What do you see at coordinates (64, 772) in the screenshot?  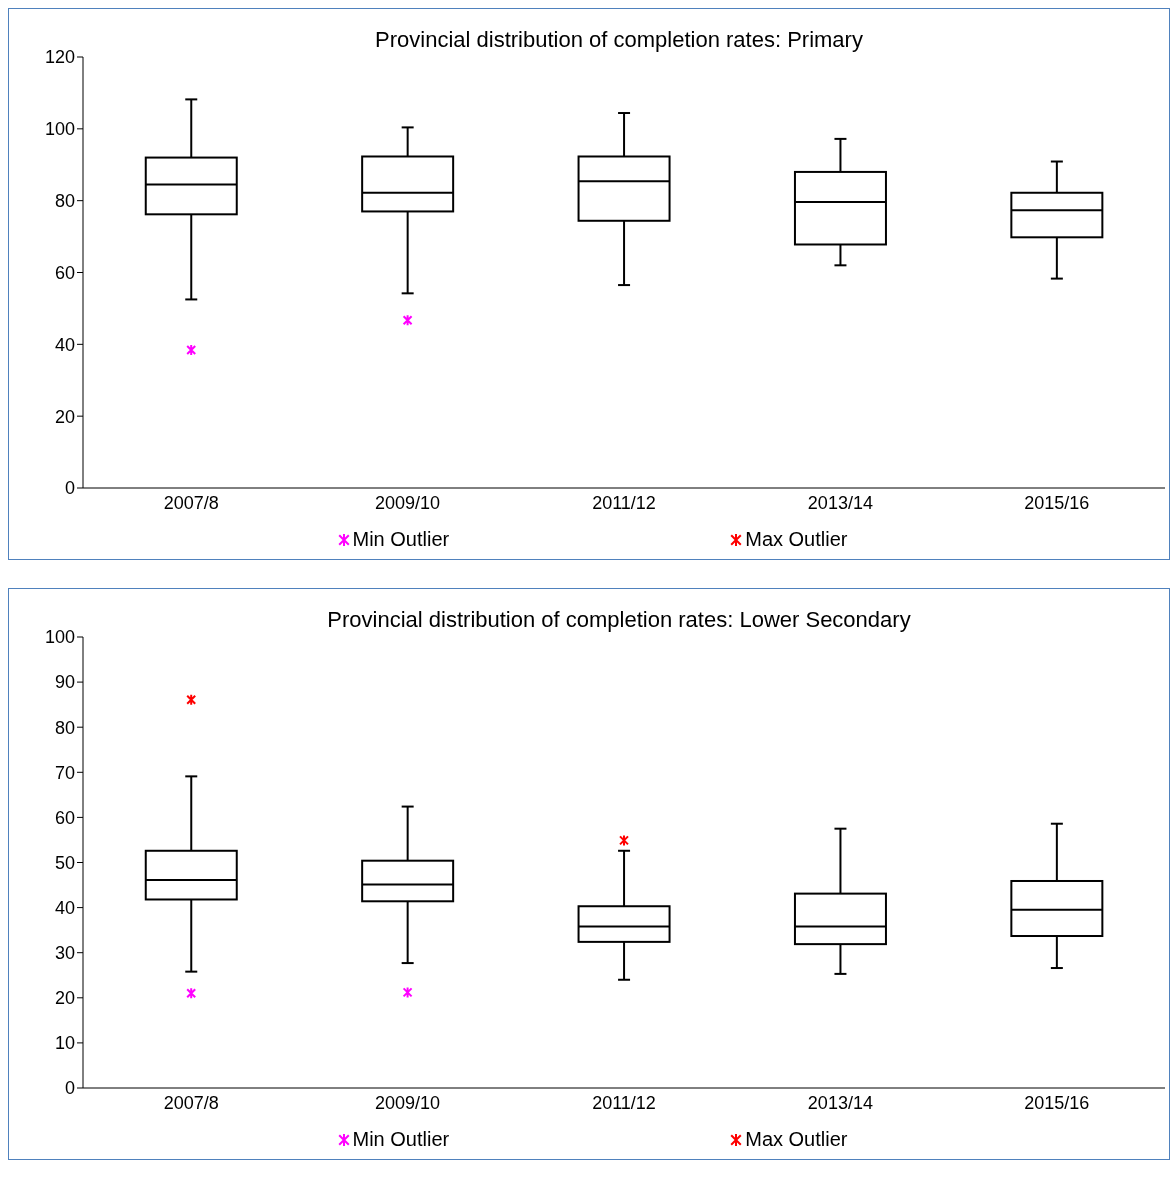 I see `y-tick-label: 70` at bounding box center [64, 772].